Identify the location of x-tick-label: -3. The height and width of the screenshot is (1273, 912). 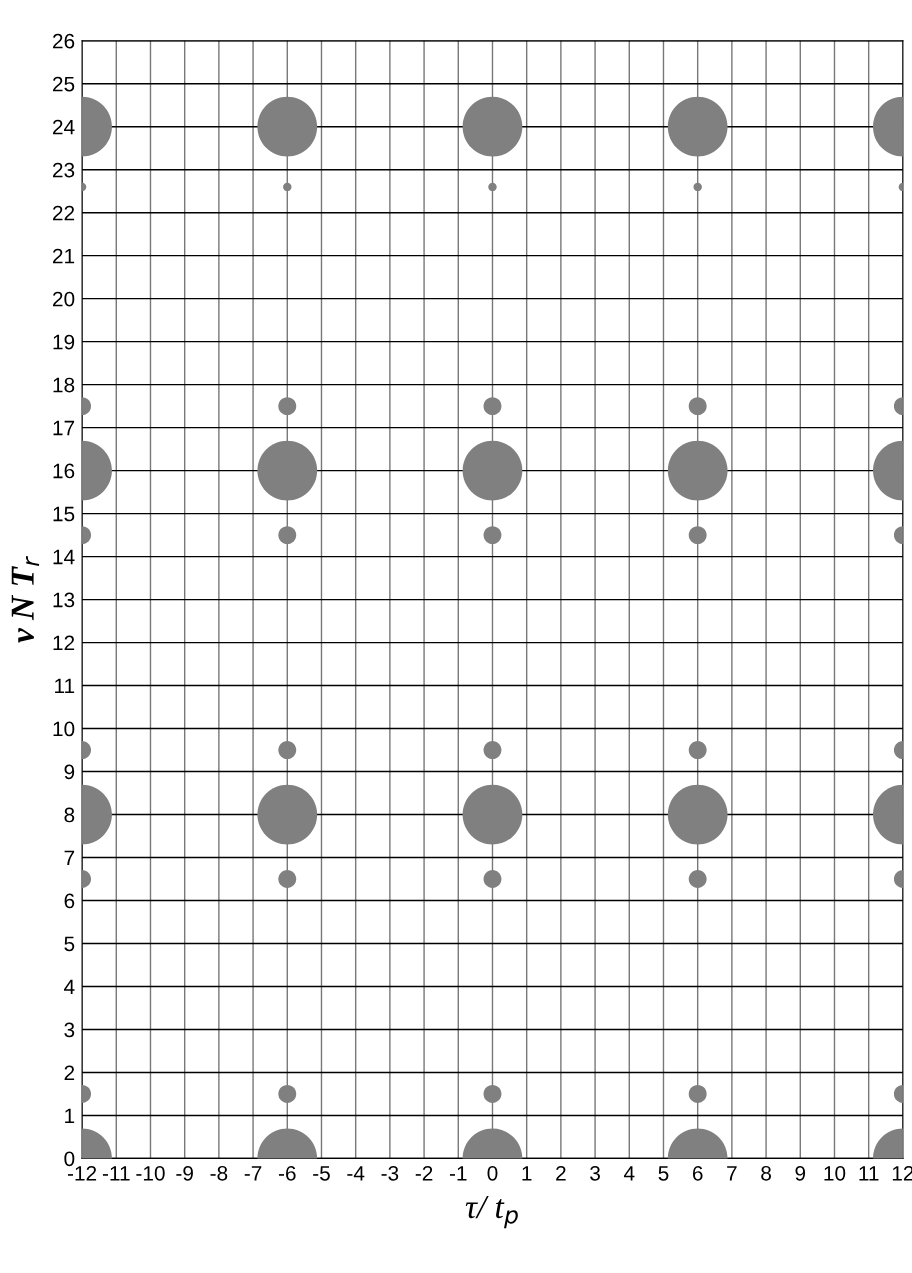
(390, 1173).